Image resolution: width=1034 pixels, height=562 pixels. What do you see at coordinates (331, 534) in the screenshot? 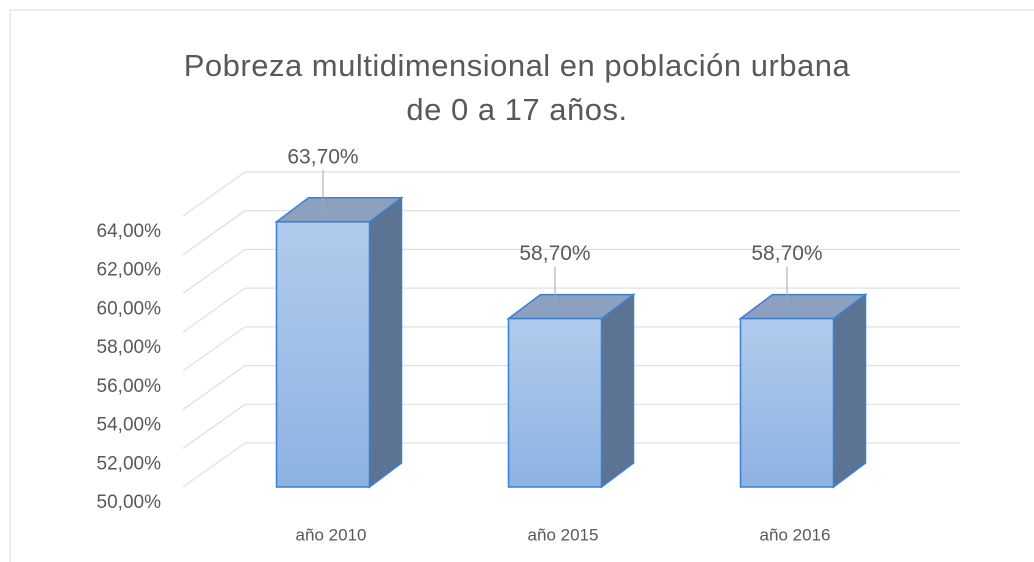
I see `x-tick-label: año 2010` at bounding box center [331, 534].